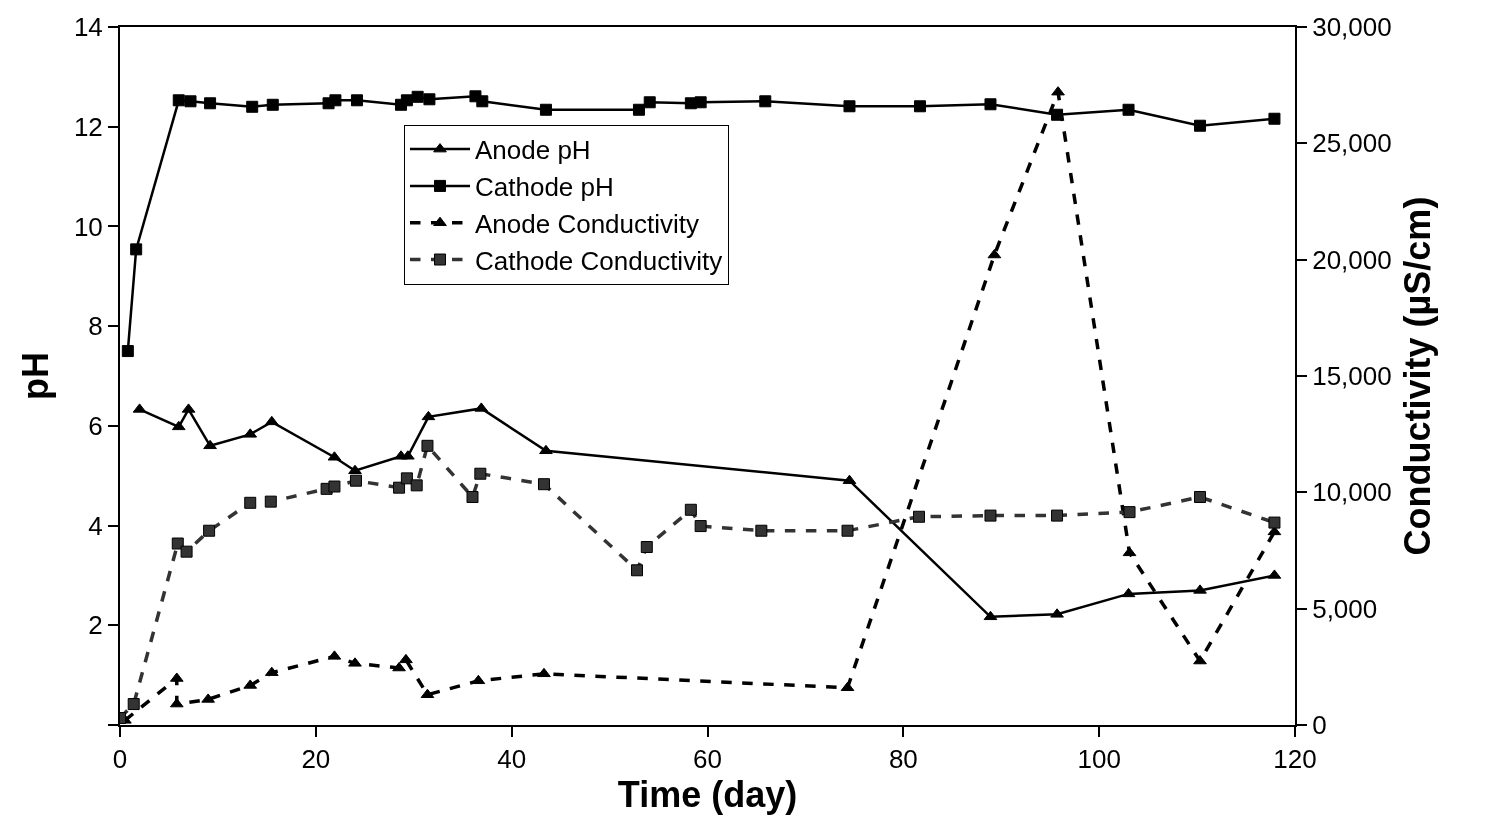 The image size is (1495, 835). Describe the element at coordinates (95, 425) in the screenshot. I see `y-tick-label: 6` at that location.